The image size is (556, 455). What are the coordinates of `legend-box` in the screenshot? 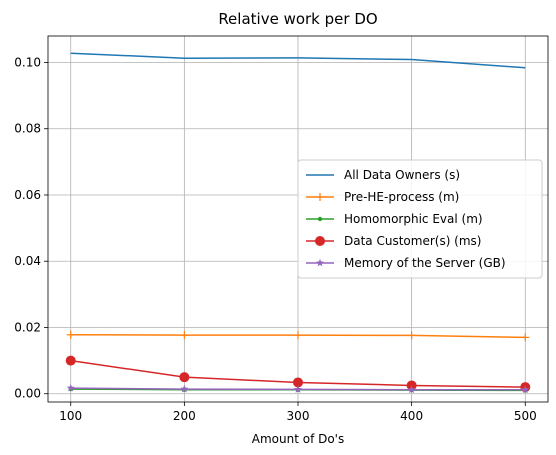 It's located at (420, 219).